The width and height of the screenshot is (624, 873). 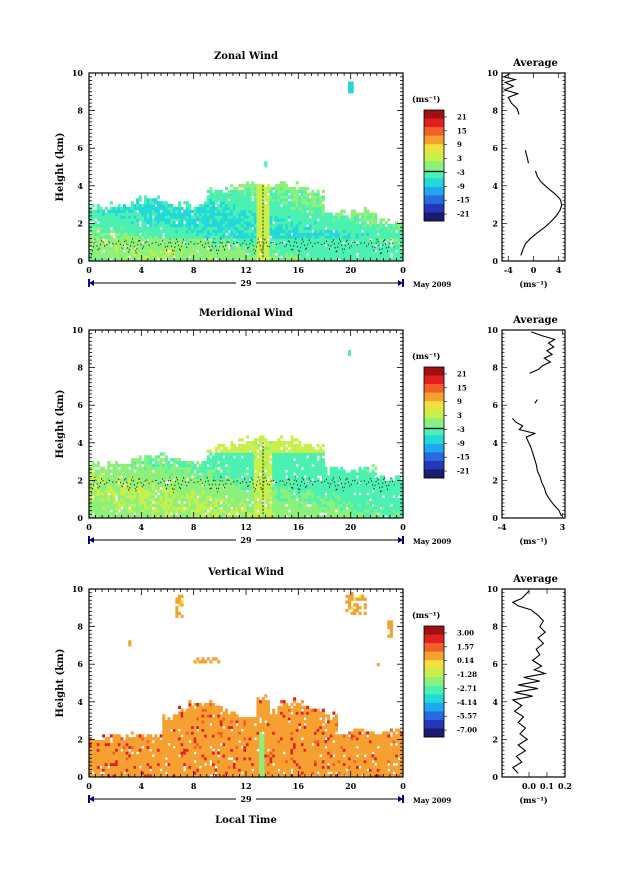 What do you see at coordinates (459, 158) in the screenshot?
I see `colorbar-tick-label: 3` at bounding box center [459, 158].